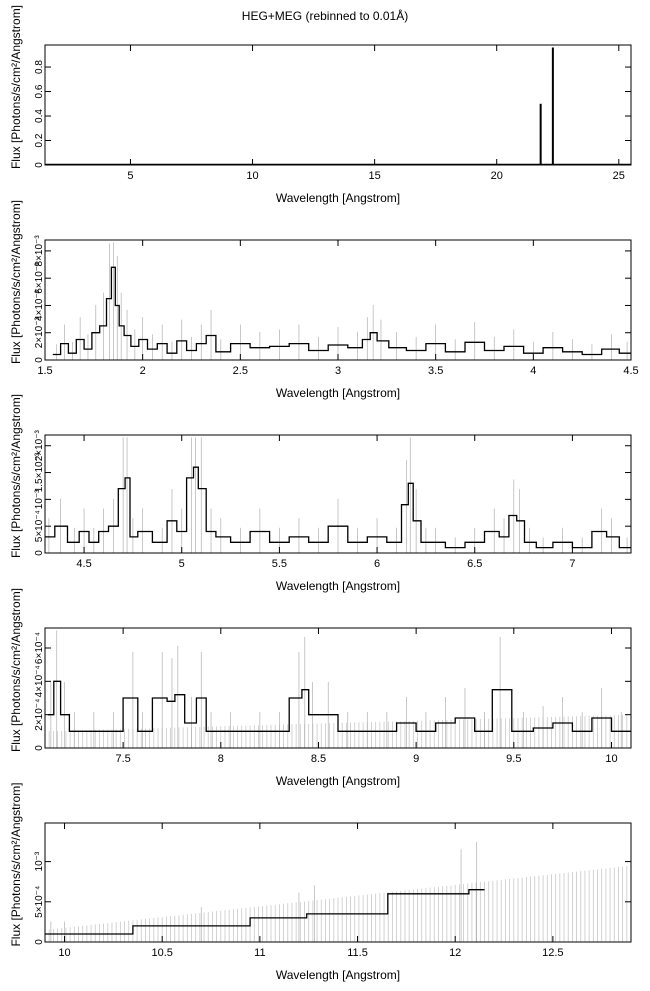 The width and height of the screenshot is (650, 991). I want to click on x-tick-label: 10.5, so click(161, 953).